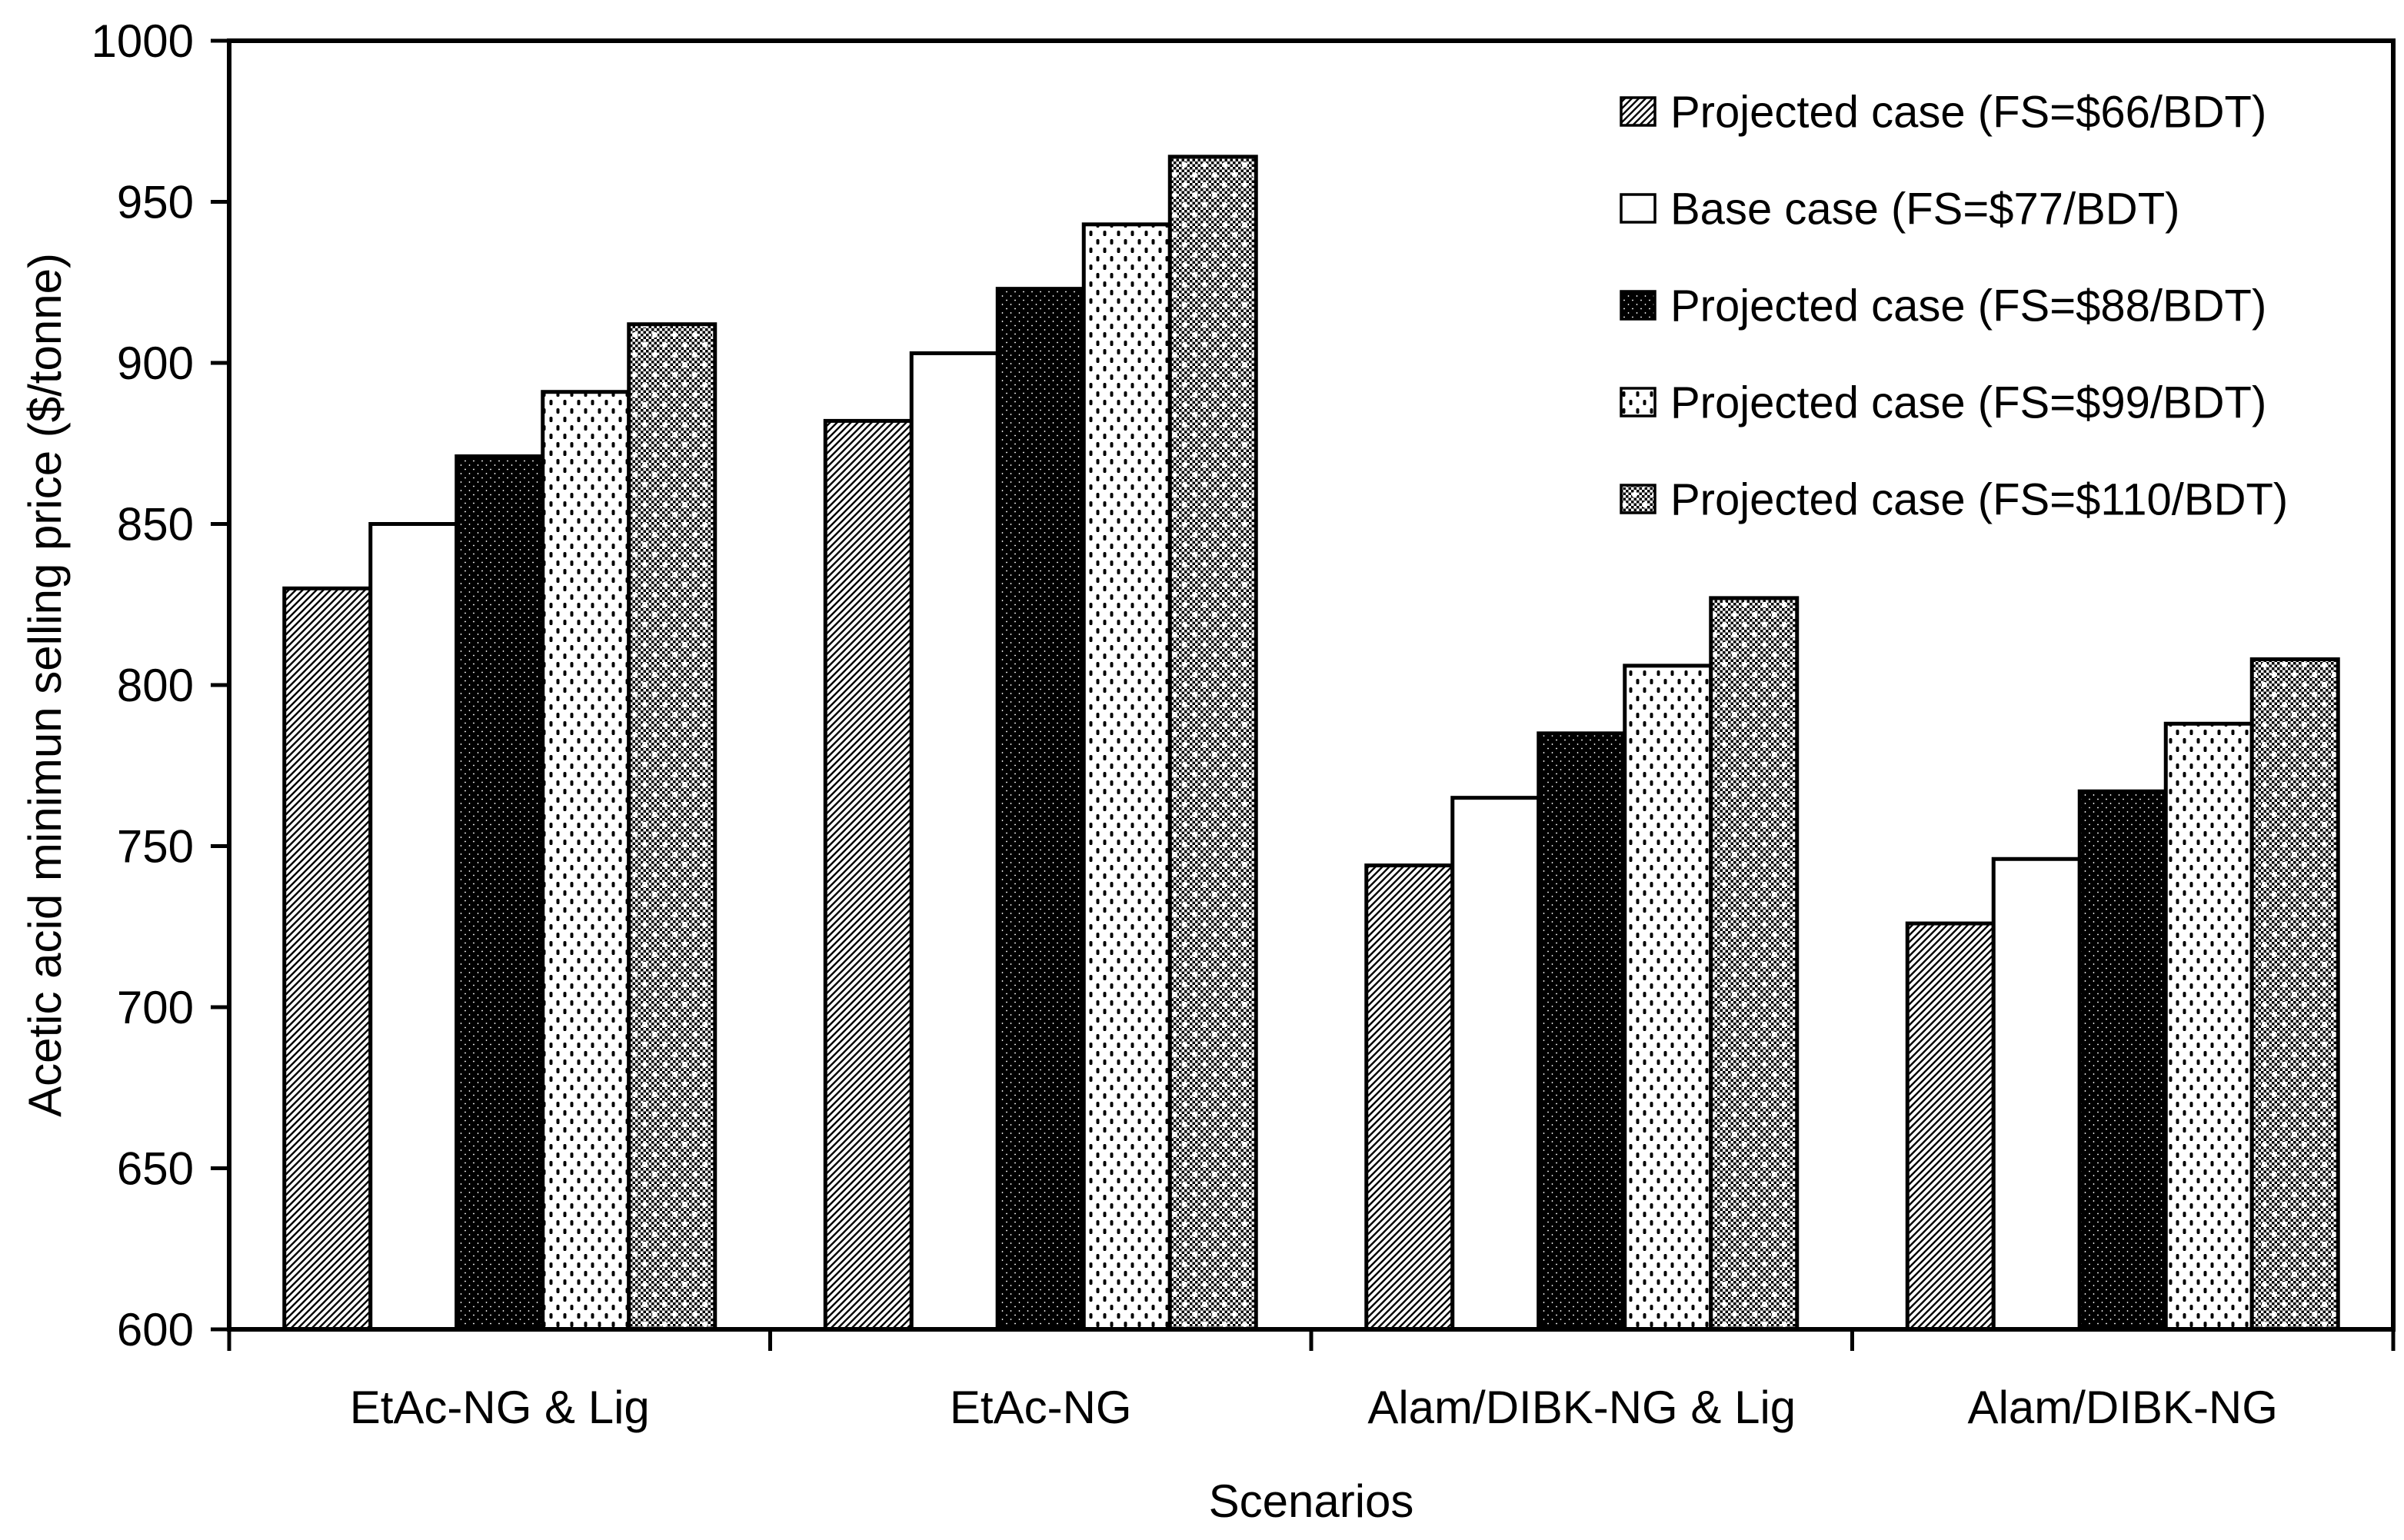 Image resolution: width=2404 pixels, height=1540 pixels. What do you see at coordinates (500, 1407) in the screenshot?
I see `x-category-label: EtAc-NG & Lig` at bounding box center [500, 1407].